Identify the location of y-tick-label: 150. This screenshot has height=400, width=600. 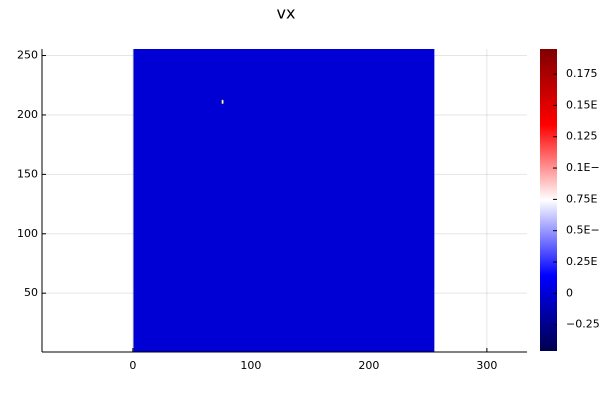
(27, 173).